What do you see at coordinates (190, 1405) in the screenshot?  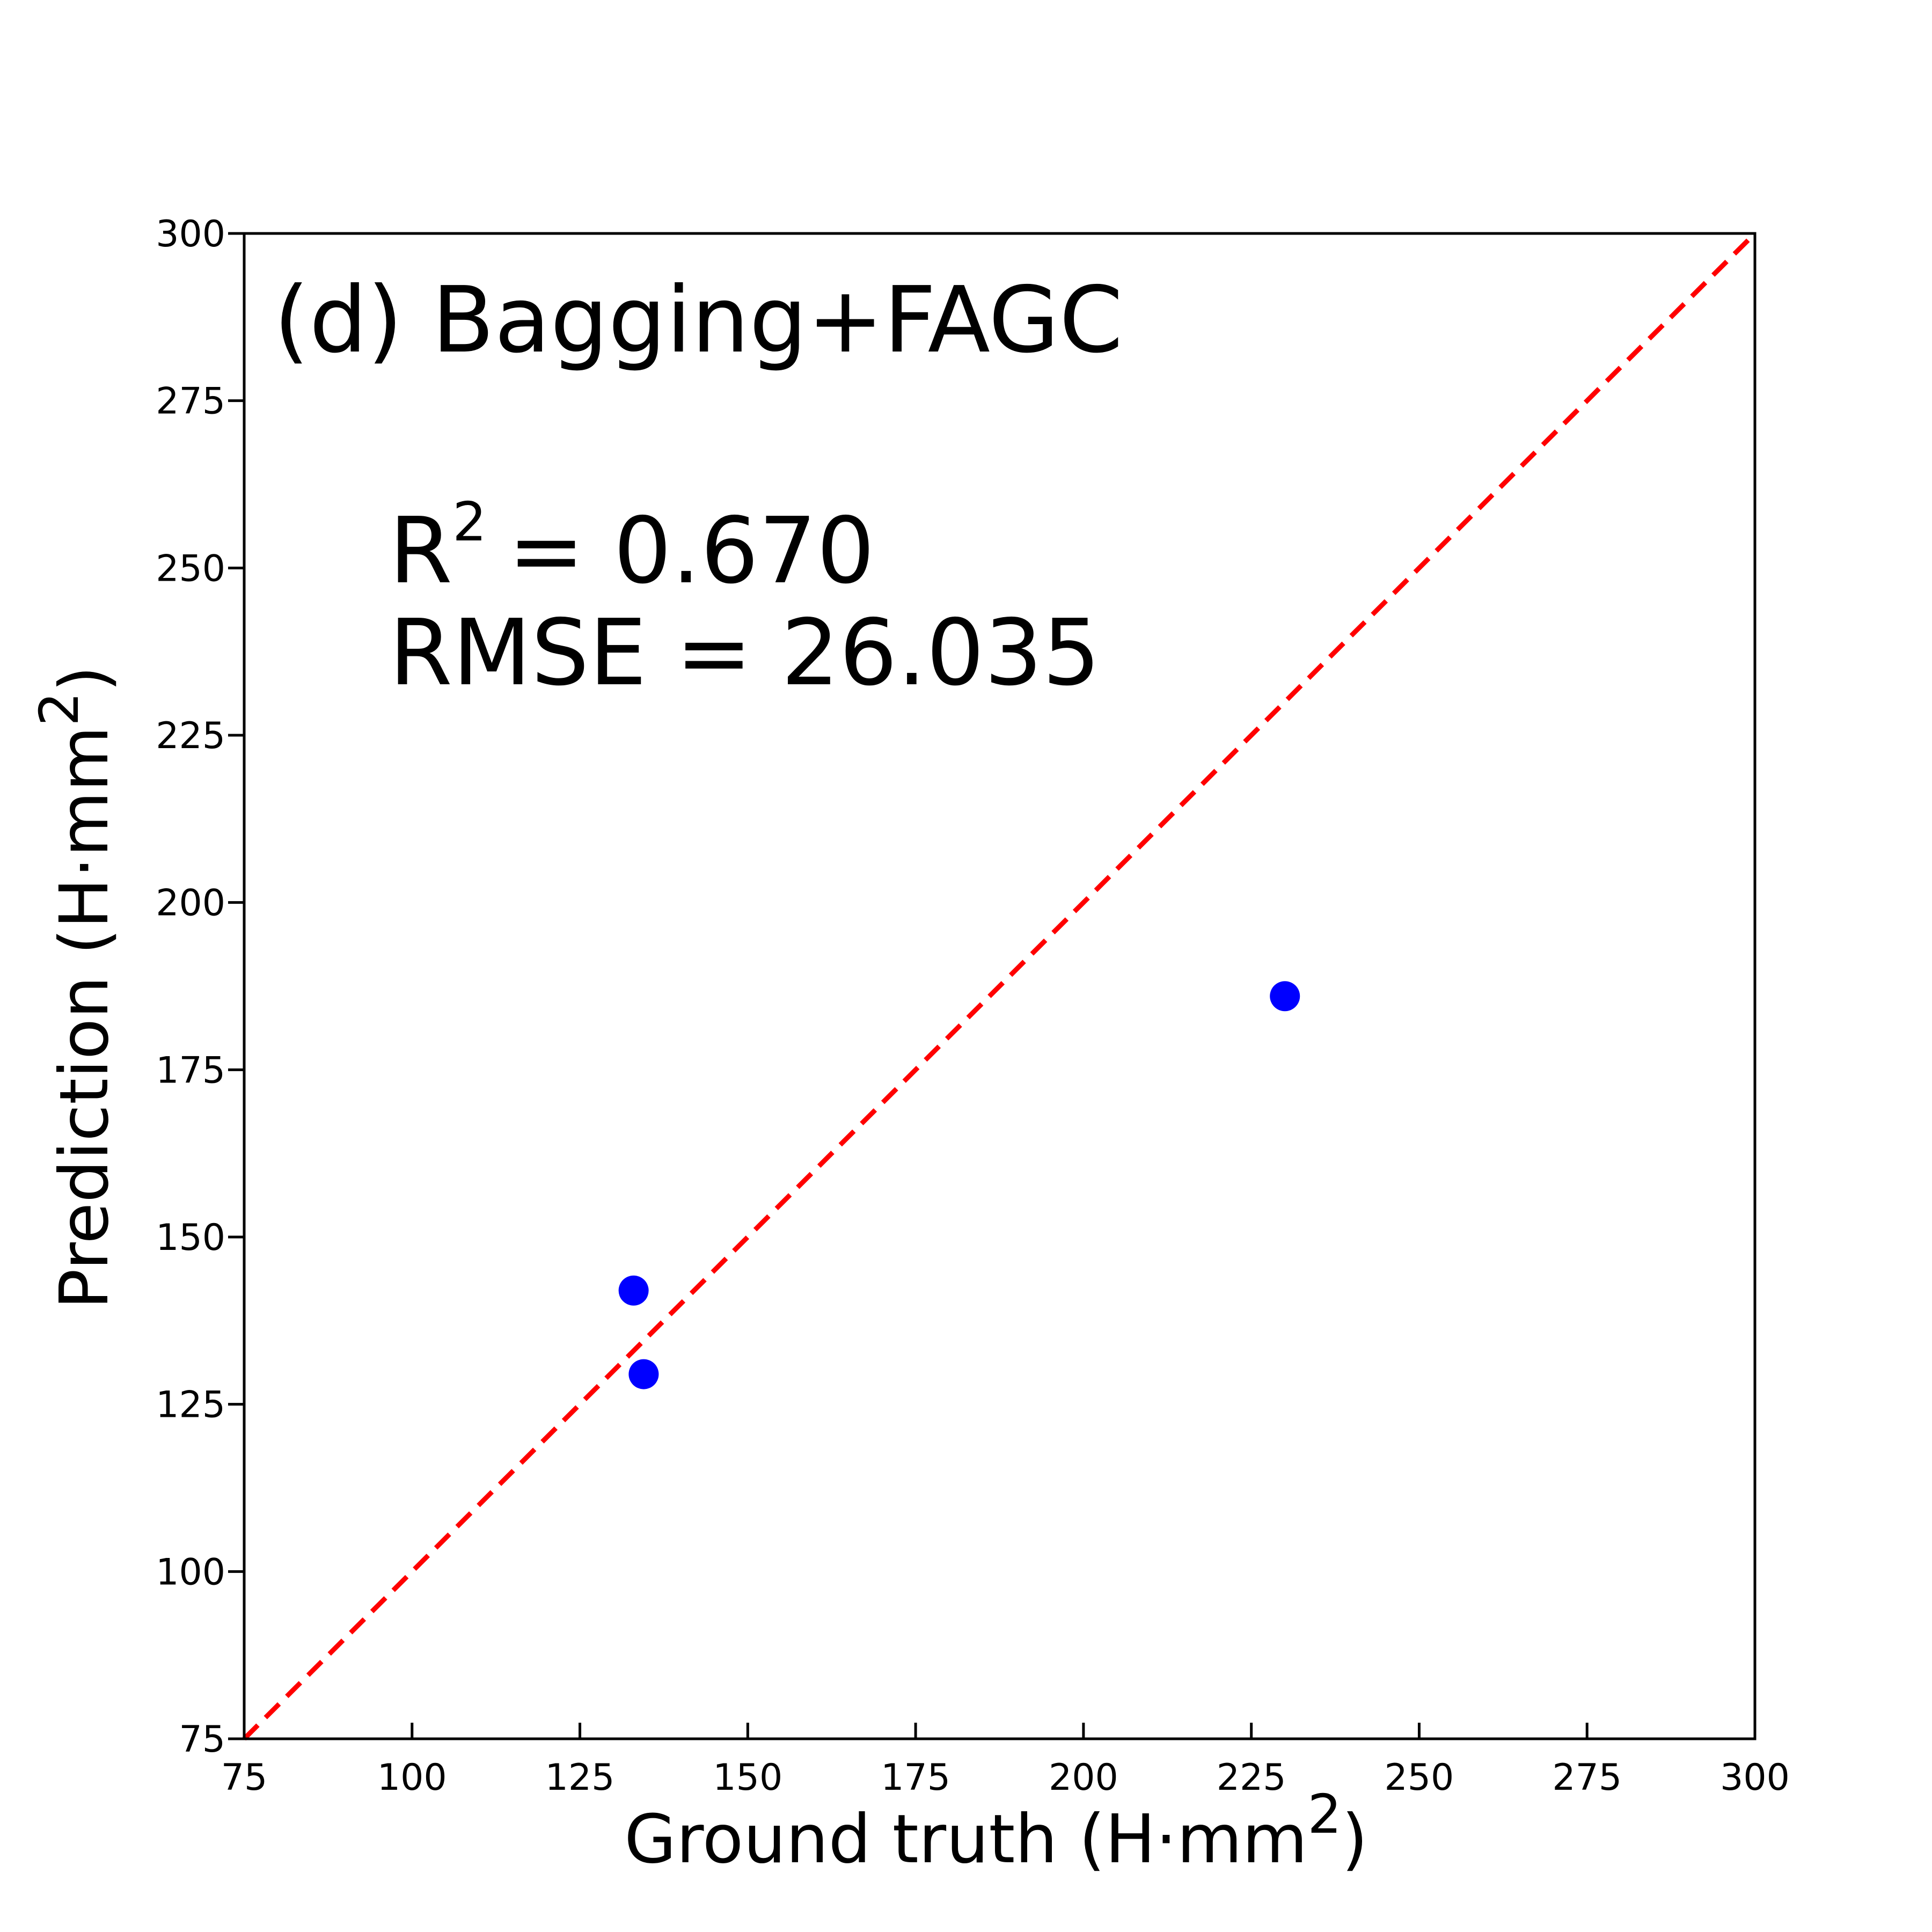 I see `y-tick-label-125: 125` at bounding box center [190, 1405].